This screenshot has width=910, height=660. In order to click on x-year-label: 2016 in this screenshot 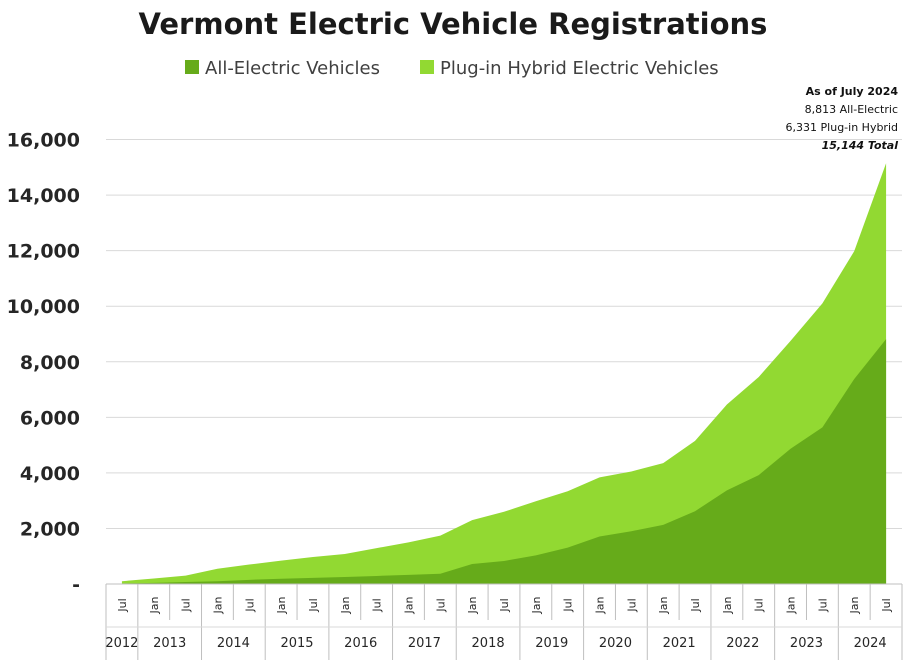, I will do `click(360, 643)`.